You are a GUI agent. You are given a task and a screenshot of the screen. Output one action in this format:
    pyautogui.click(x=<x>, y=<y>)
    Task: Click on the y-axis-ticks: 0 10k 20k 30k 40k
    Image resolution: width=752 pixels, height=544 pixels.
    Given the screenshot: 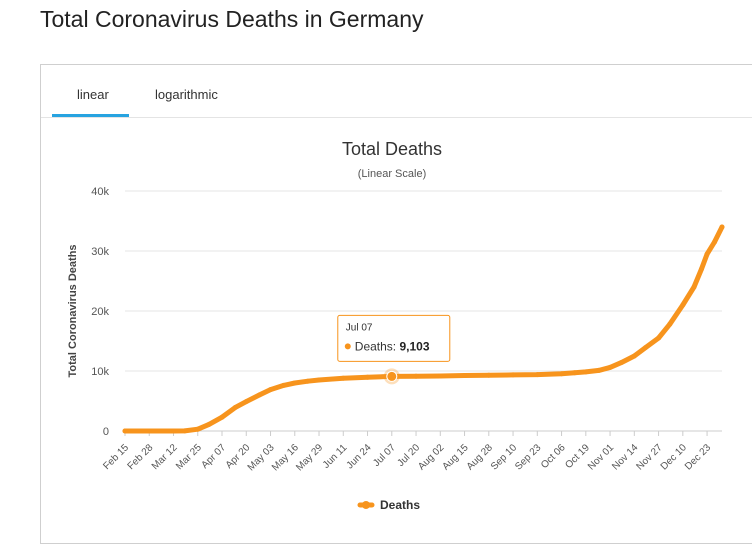 What is the action you would take?
    pyautogui.click(x=100, y=312)
    